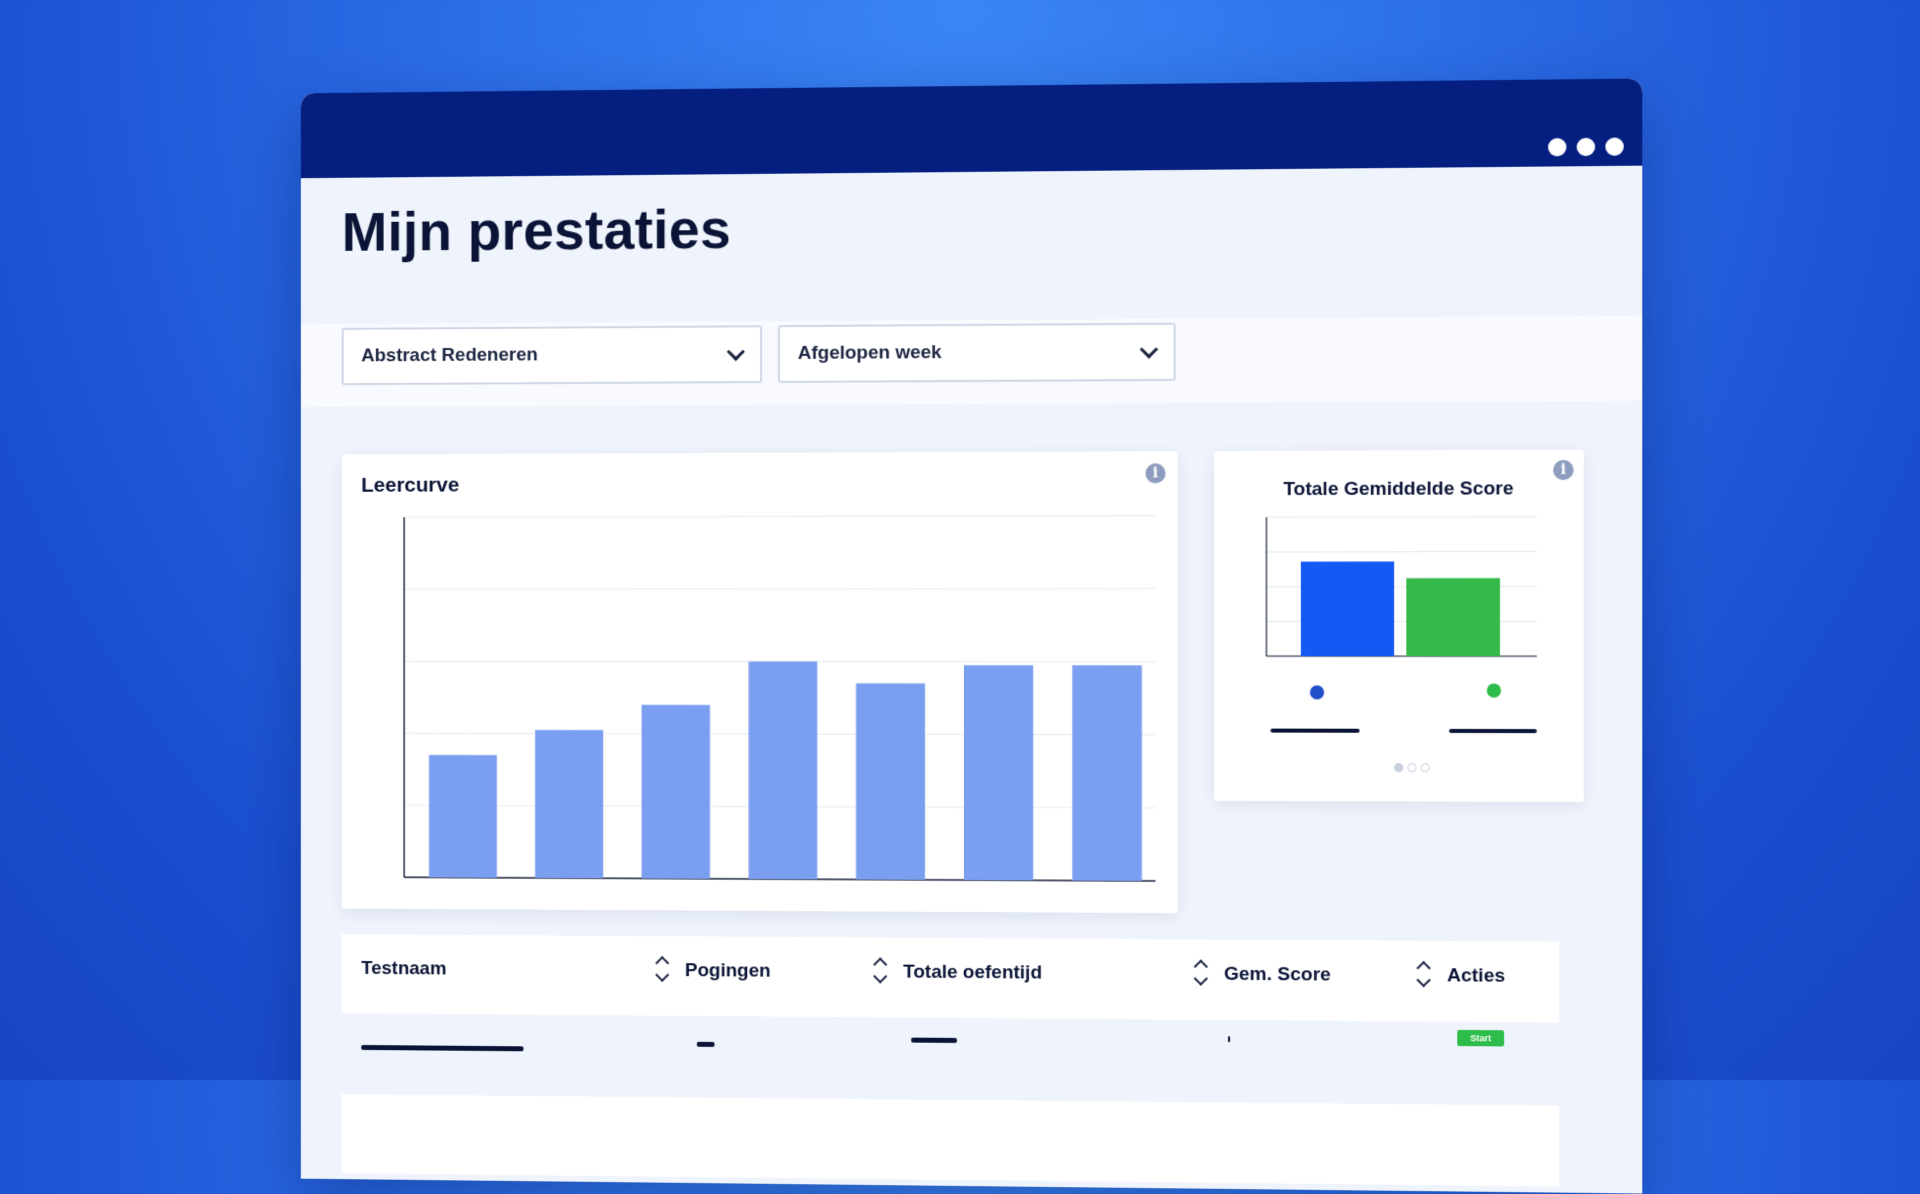 The height and width of the screenshot is (1194, 1920). I want to click on column-header-acties: Acties, so click(1476, 976).